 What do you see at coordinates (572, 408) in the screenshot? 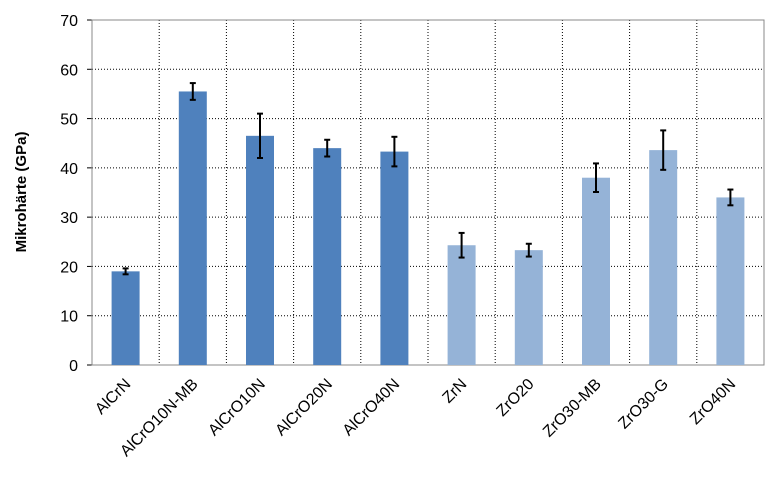
I see `x-tick-label: ZrO30-MB` at bounding box center [572, 408].